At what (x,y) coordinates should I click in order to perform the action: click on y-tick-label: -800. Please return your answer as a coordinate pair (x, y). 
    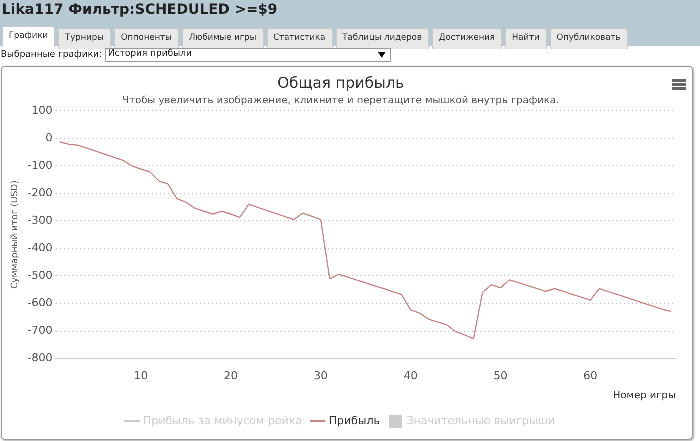
    Looking at the image, I should click on (40, 358).